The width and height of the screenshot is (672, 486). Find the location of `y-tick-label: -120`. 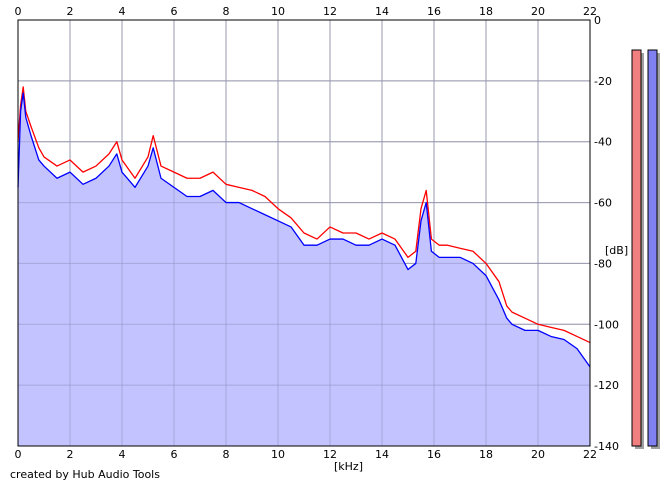

y-tick-label: -120 is located at coordinates (606, 385).